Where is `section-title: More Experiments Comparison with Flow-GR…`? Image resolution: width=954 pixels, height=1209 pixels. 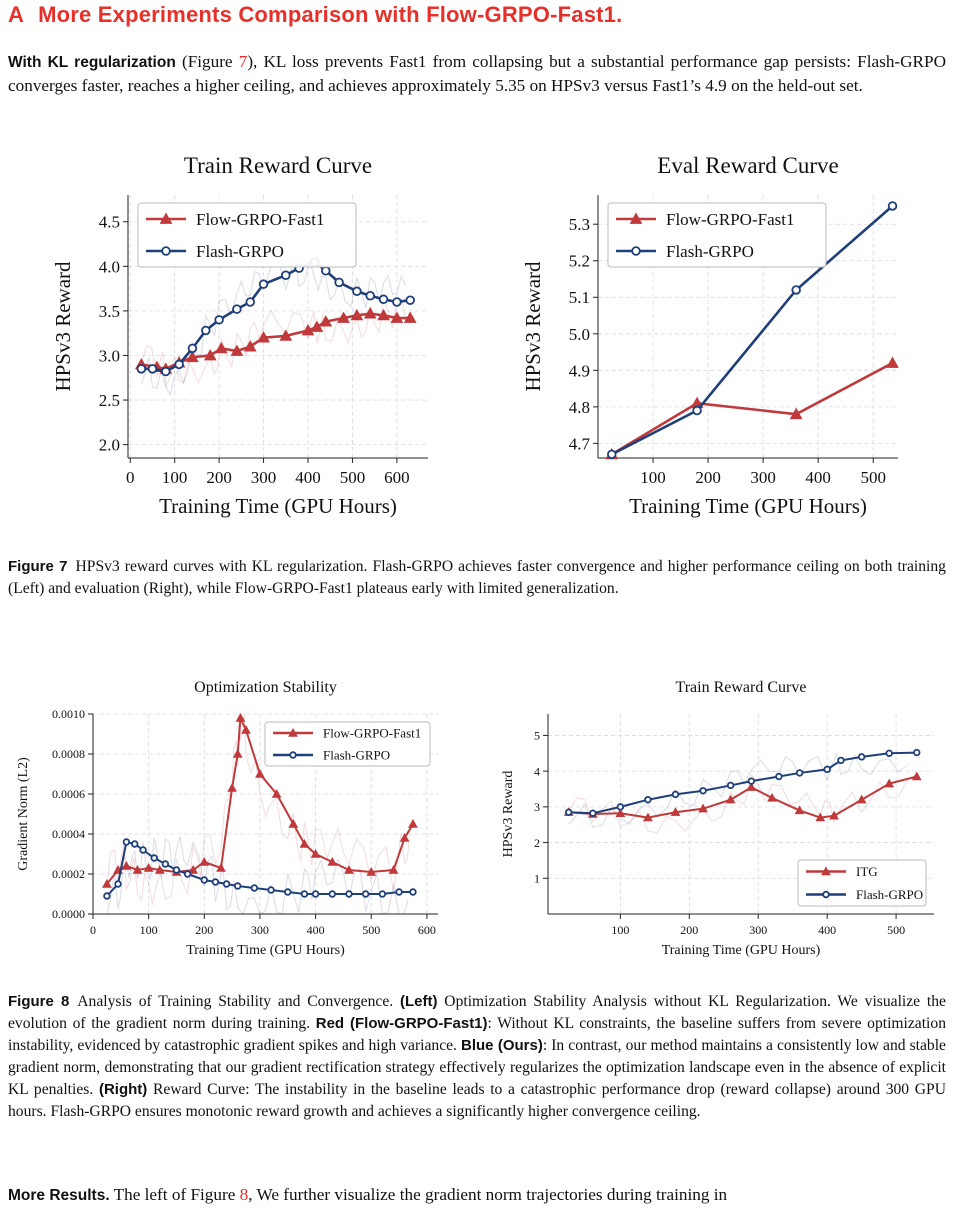
section-title: More Experiments Comparison with Flow-GR… is located at coordinates (330, 14).